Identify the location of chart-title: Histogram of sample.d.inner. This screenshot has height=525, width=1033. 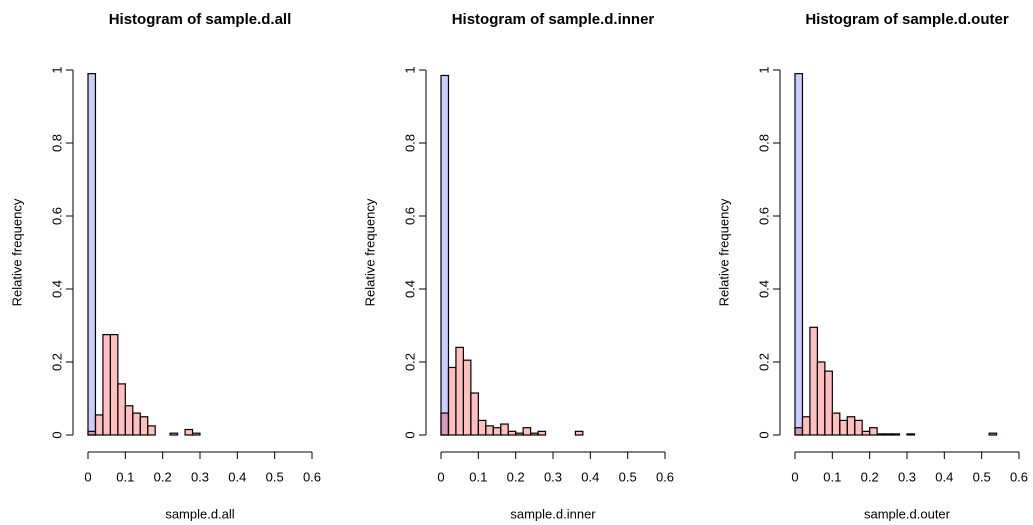
(553, 19).